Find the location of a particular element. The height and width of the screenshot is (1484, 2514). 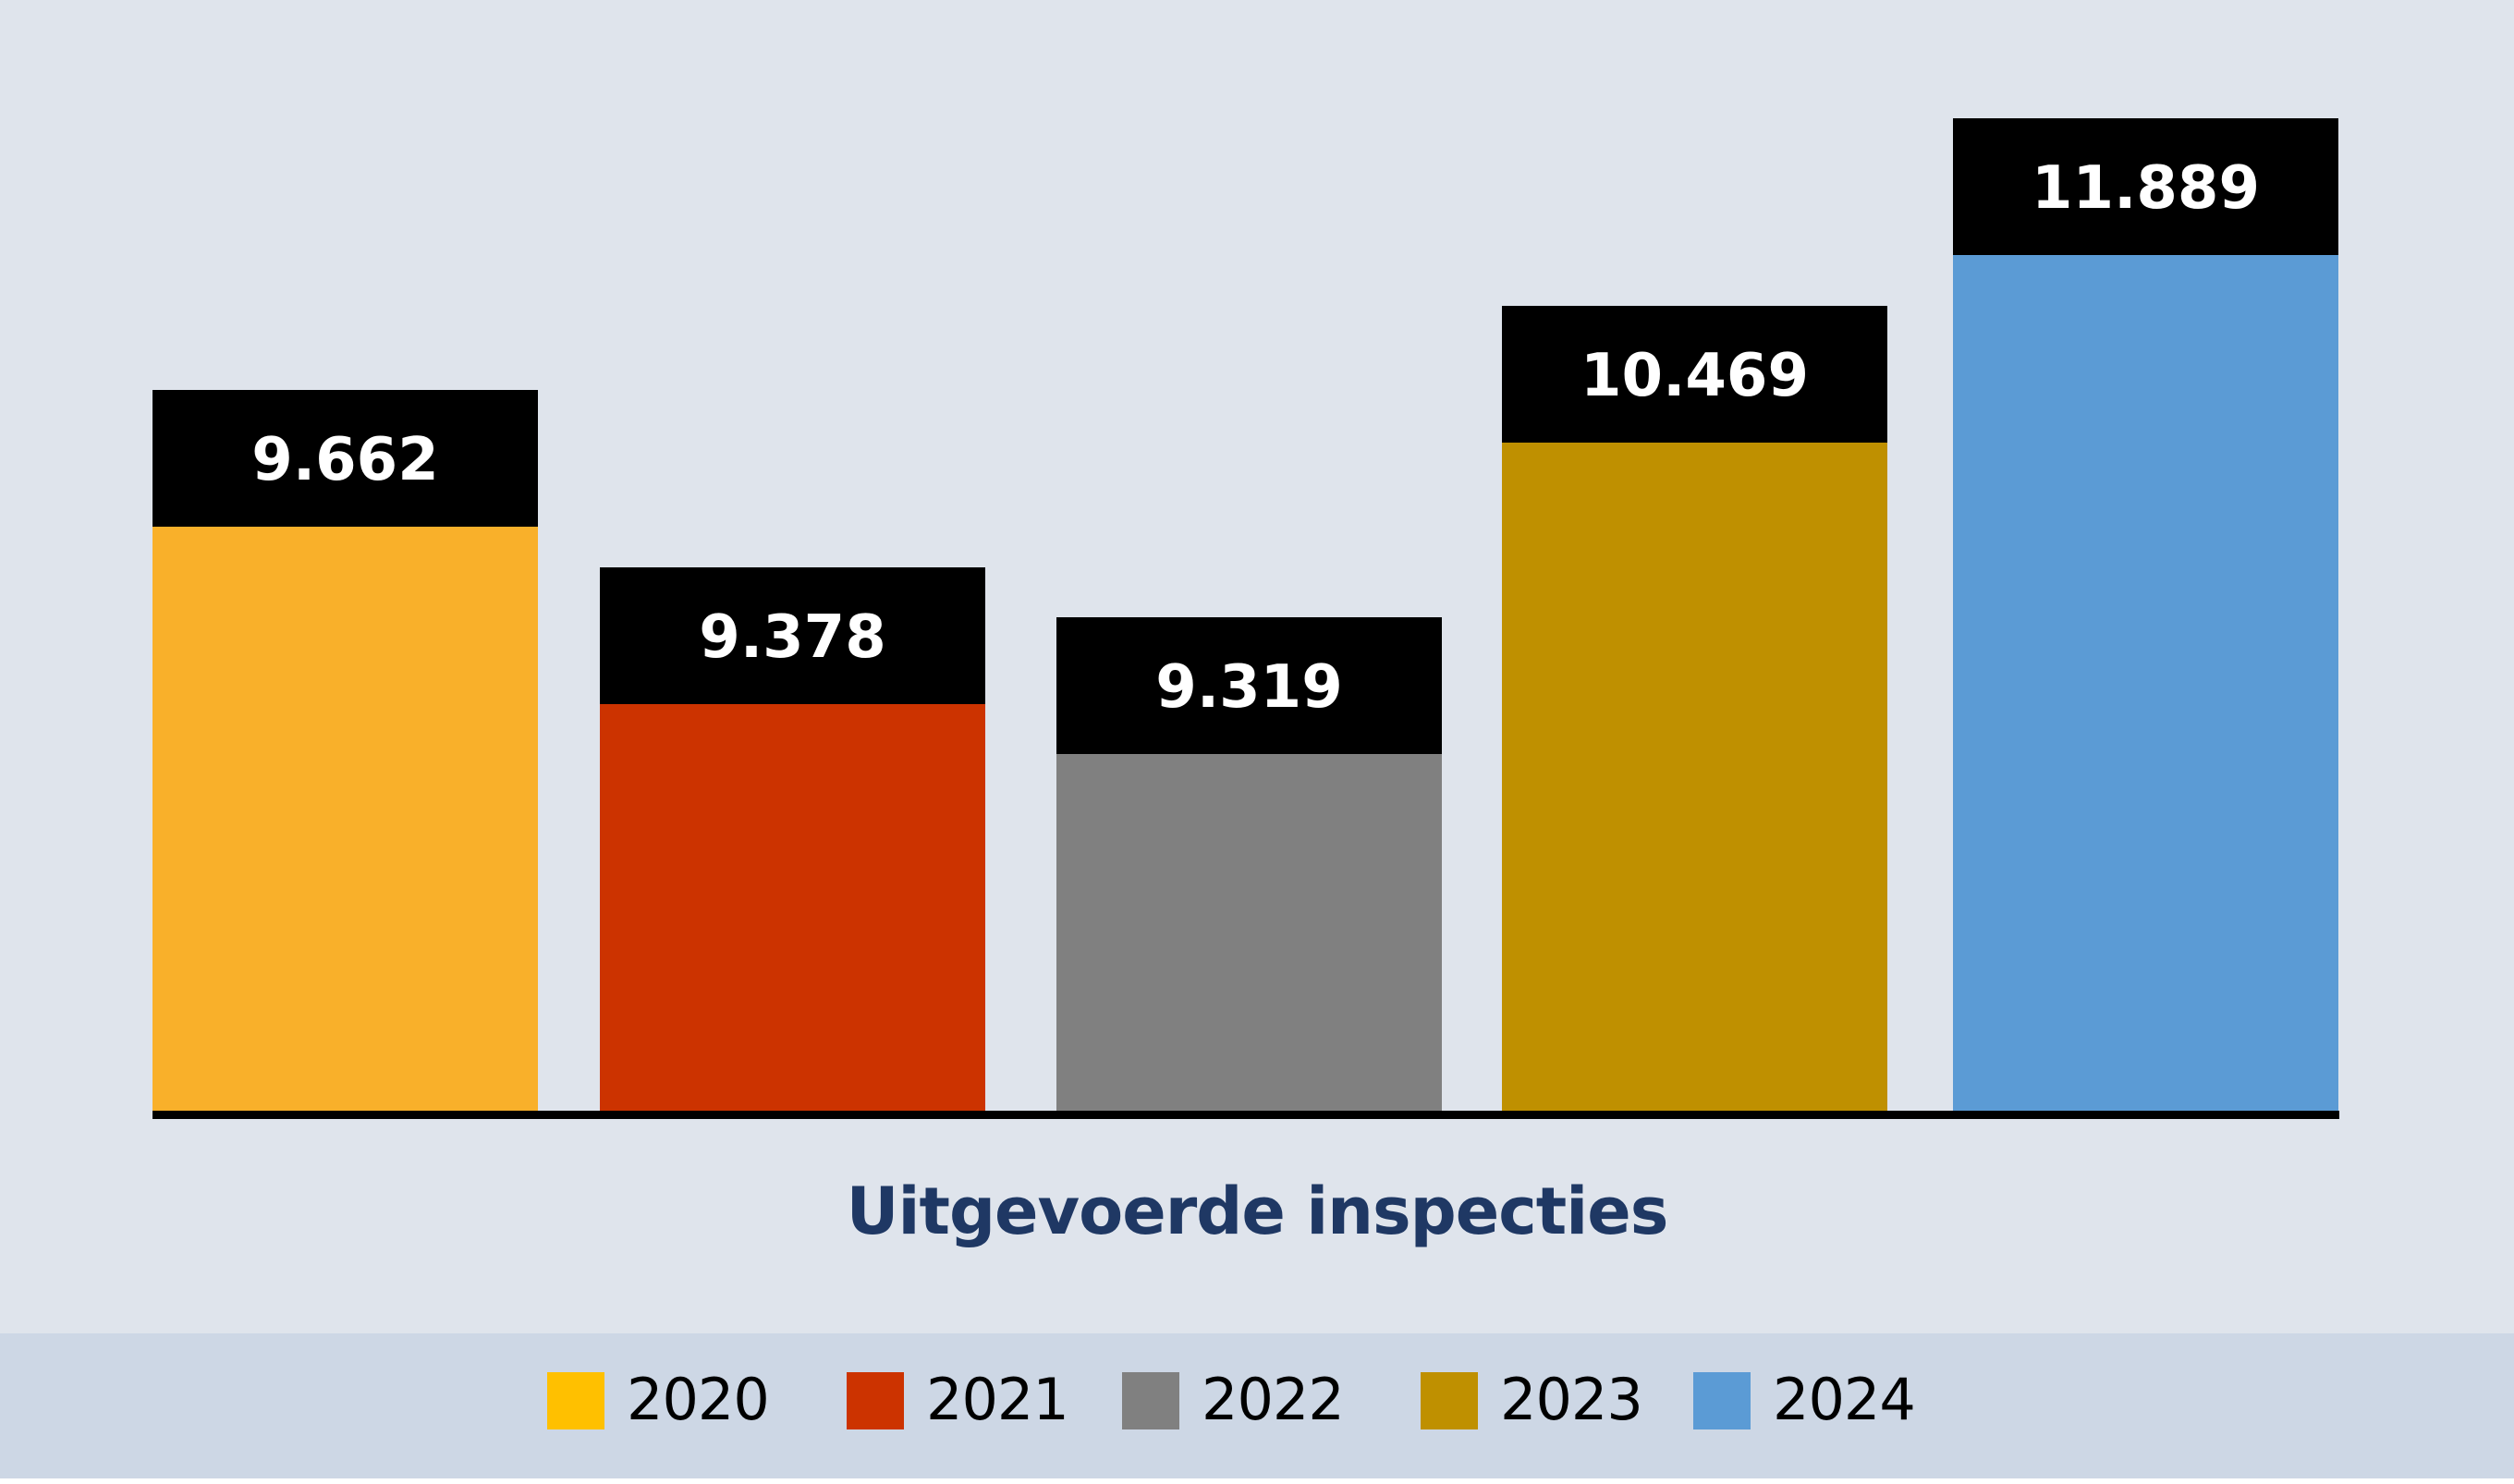

data-label-box-2024 is located at coordinates (2145, 186).